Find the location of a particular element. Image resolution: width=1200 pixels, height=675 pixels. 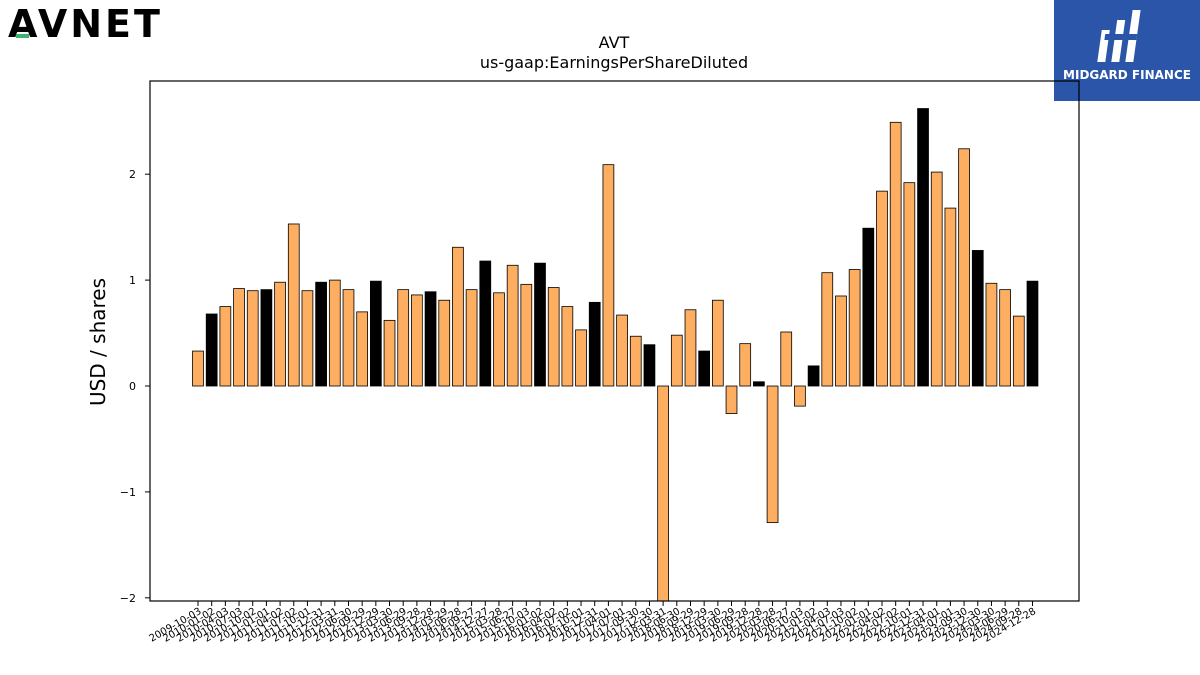

avnet-logo: AVNET is located at coordinates (98, 24).